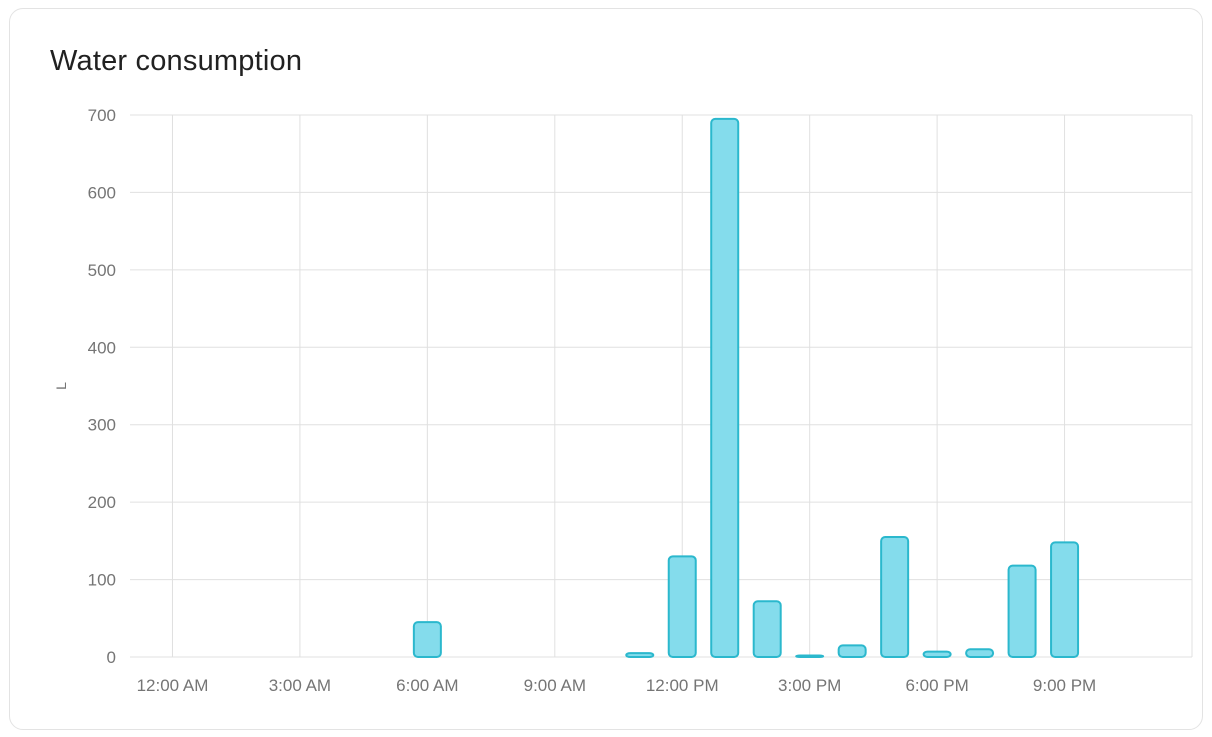  I want to click on y-tick-label: 700, so click(102, 115).